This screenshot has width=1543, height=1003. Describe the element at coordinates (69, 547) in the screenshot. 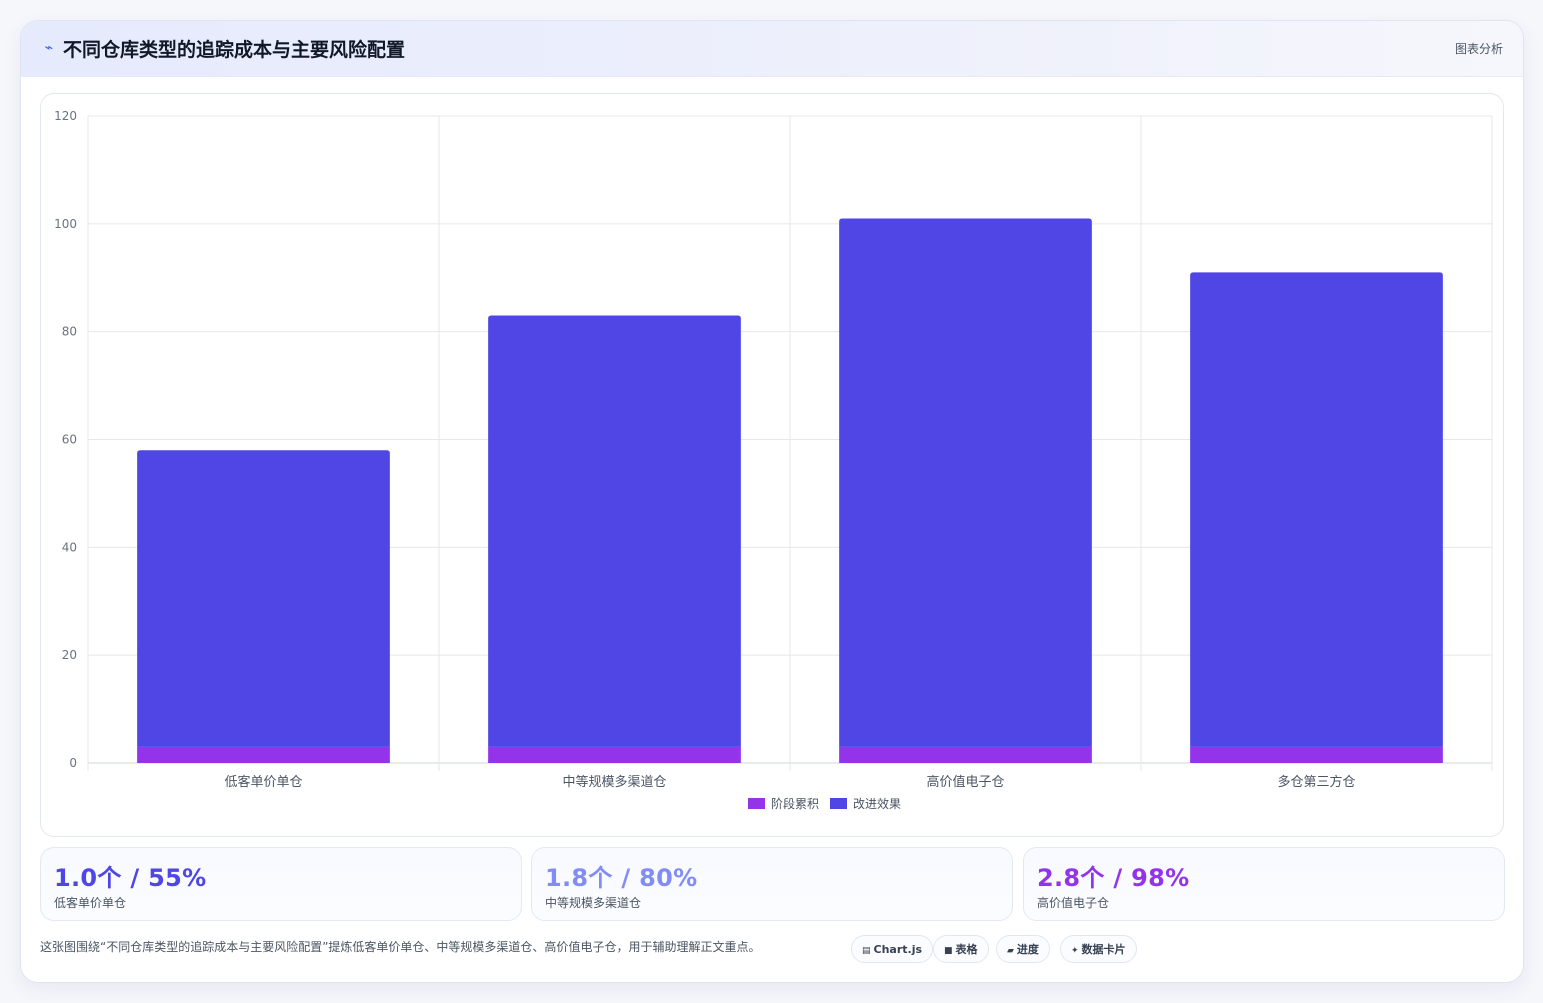

I see `y-tick-label: 40` at that location.